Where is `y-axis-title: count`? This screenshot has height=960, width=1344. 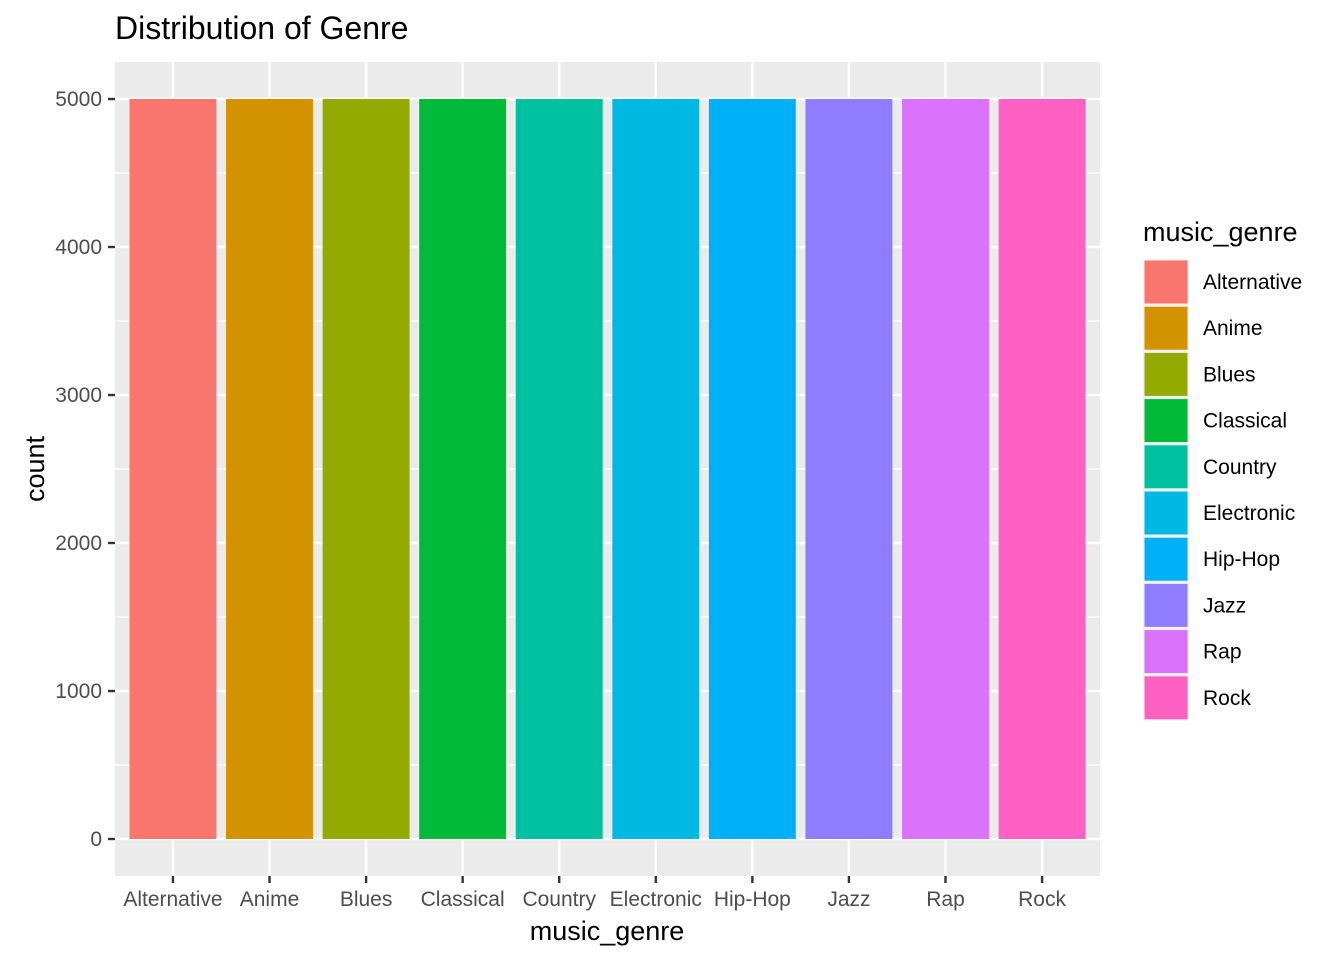 y-axis-title: count is located at coordinates (35, 468).